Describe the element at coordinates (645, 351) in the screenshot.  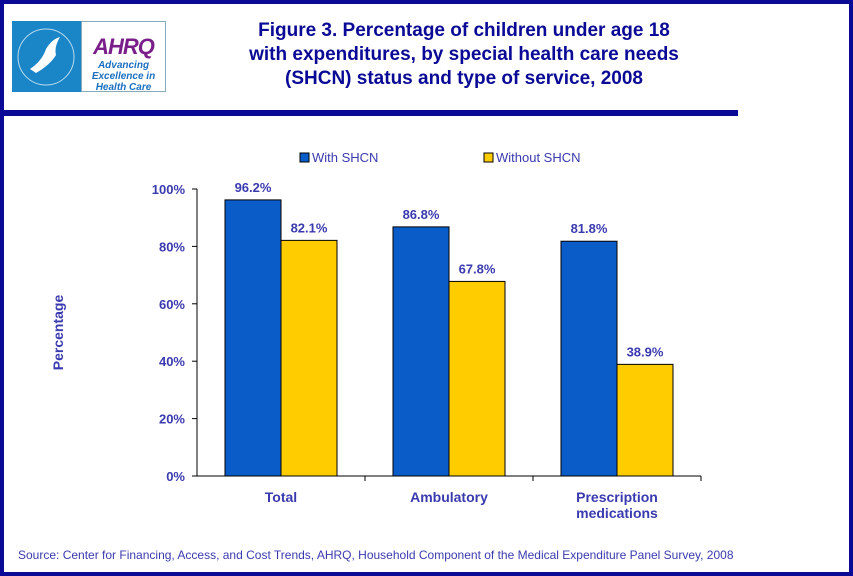
I see `data-label: 38.9%` at that location.